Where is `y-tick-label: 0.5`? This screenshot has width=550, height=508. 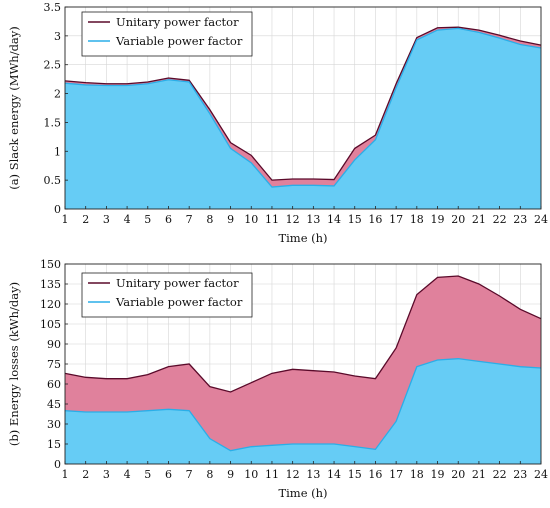
y-tick-label: 0.5 is located at coordinates (53, 180).